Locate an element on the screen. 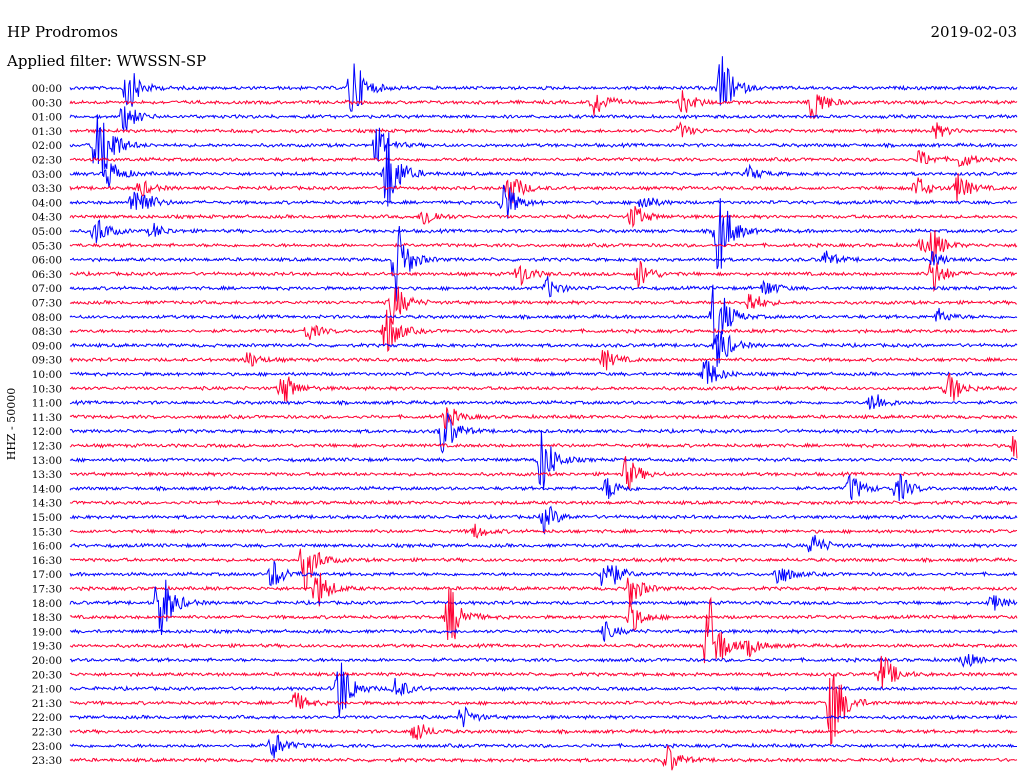 This screenshot has width=1024, height=780. row-label-1630: 16:30 is located at coordinates (47, 561).